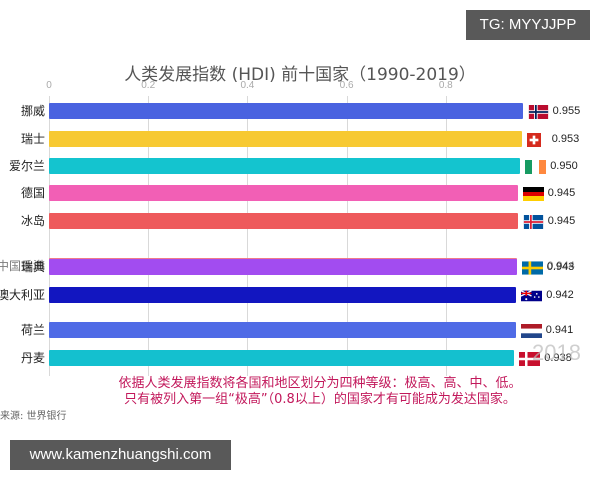  Describe the element at coordinates (148, 85) in the screenshot. I see `x-tick-label: 0.2` at that location.